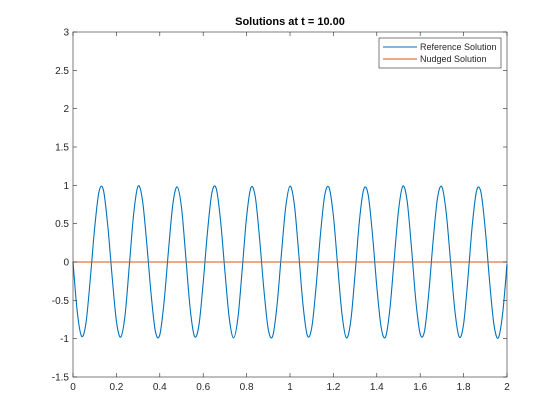 The image size is (560, 420). I want to click on x-tick-label: 0.8, so click(247, 387).